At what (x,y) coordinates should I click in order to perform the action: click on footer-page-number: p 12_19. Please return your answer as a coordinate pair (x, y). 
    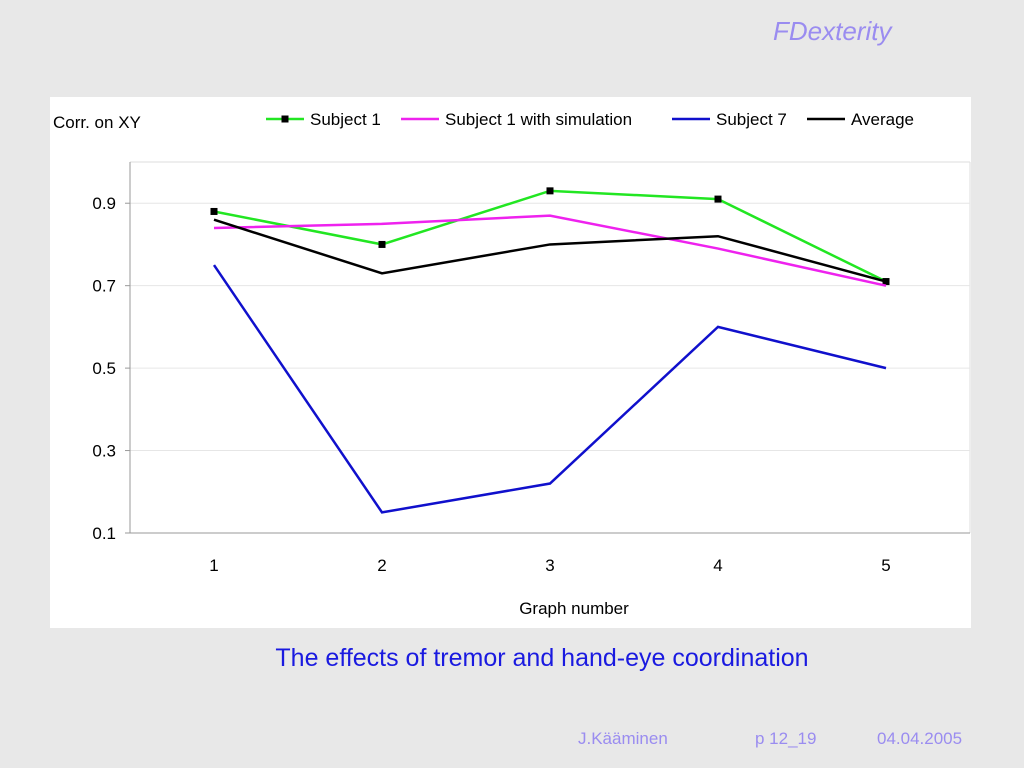
    Looking at the image, I should click on (786, 738).